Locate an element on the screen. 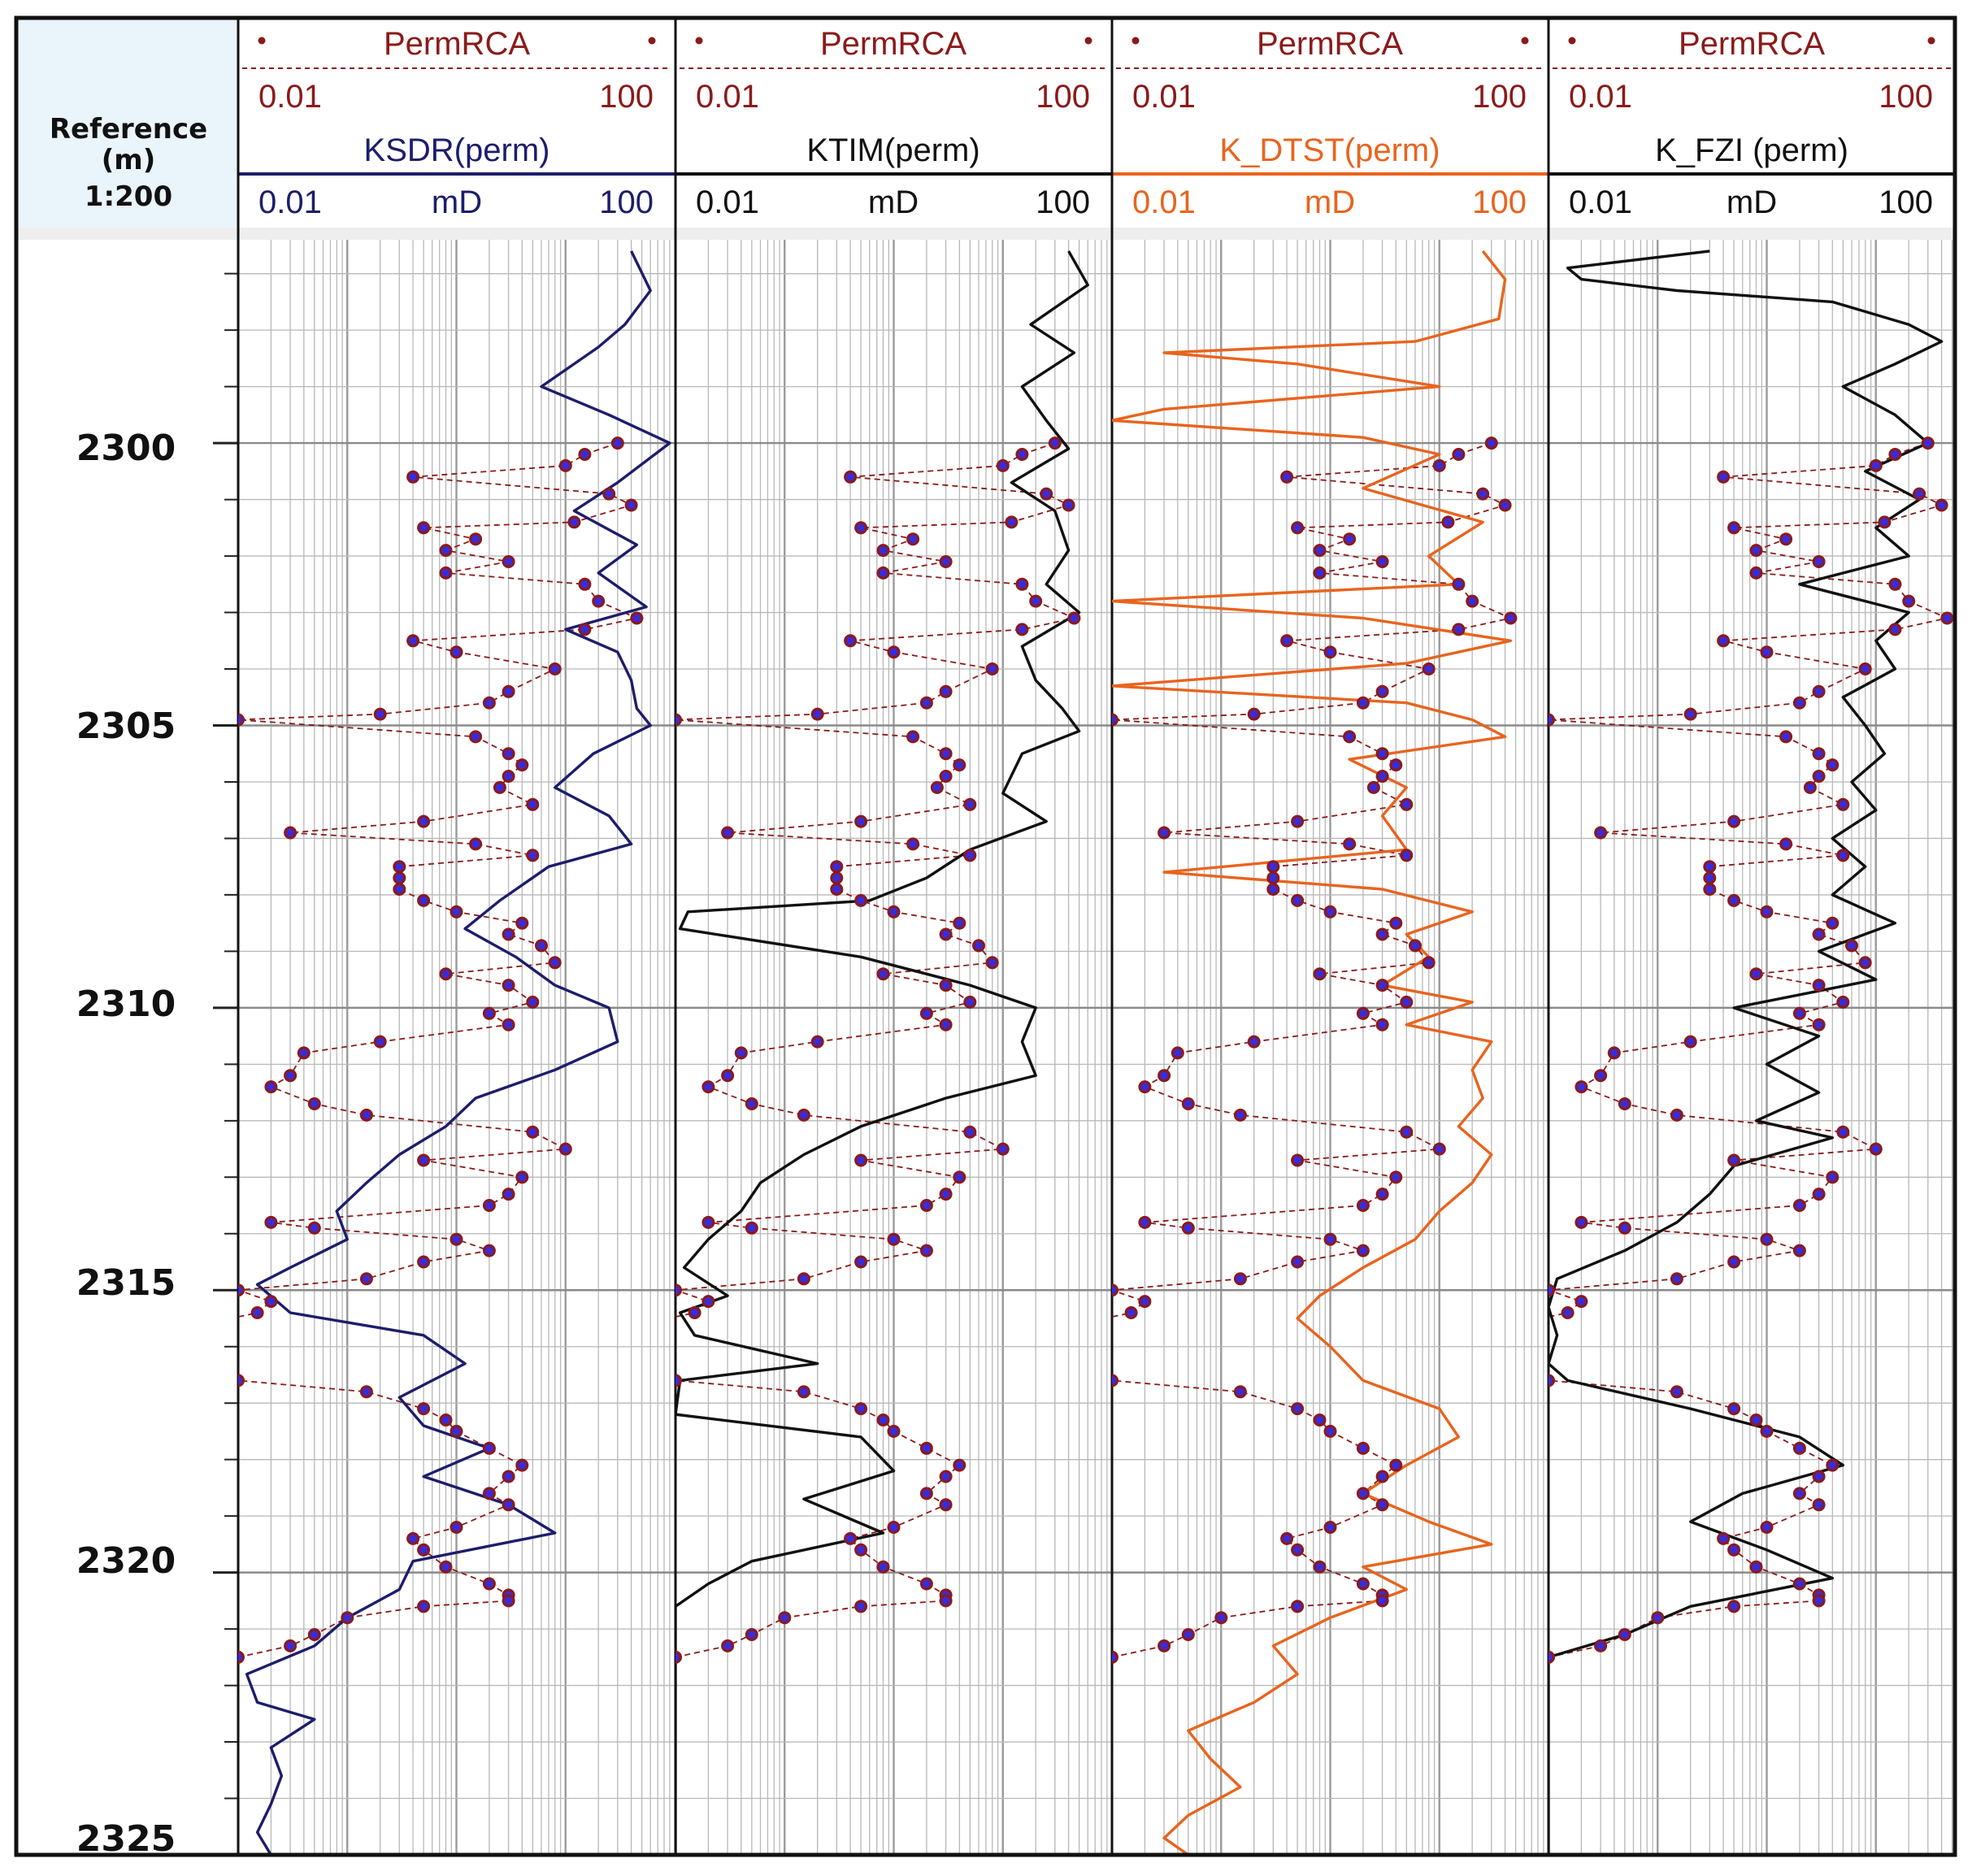 This screenshot has height=1876, width=1972. k-dtst-unit: mD is located at coordinates (1330, 202).